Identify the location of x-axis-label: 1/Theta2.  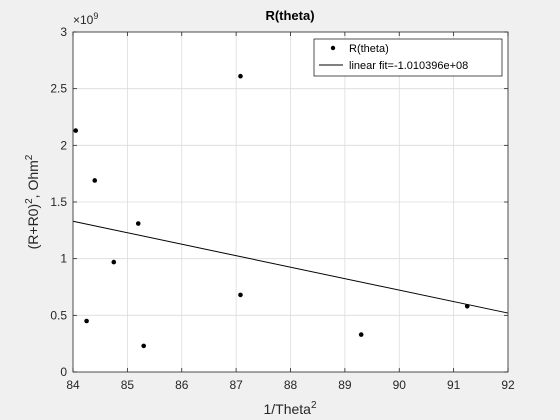
(289, 408).